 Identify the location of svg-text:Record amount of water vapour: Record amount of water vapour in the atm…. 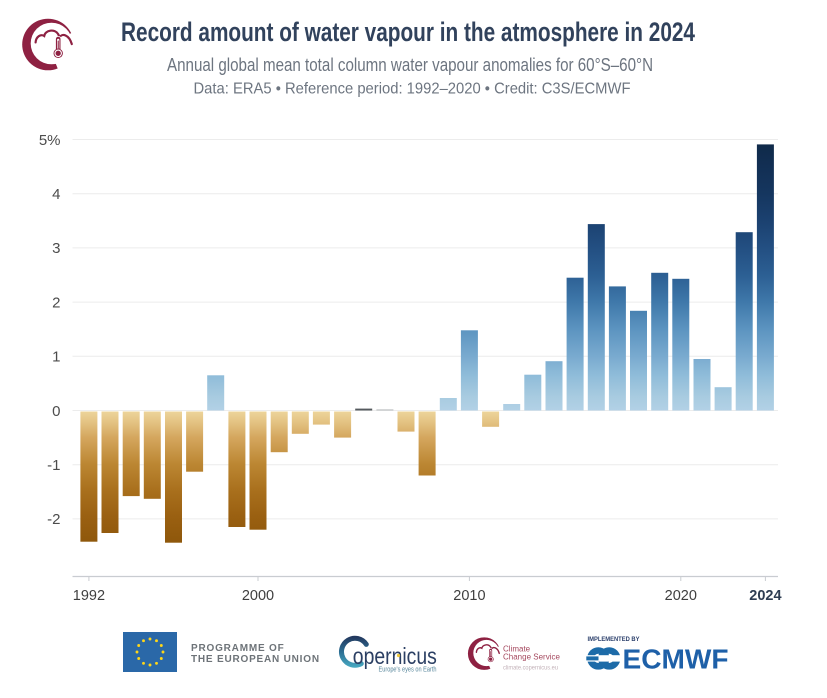
(408, 32).